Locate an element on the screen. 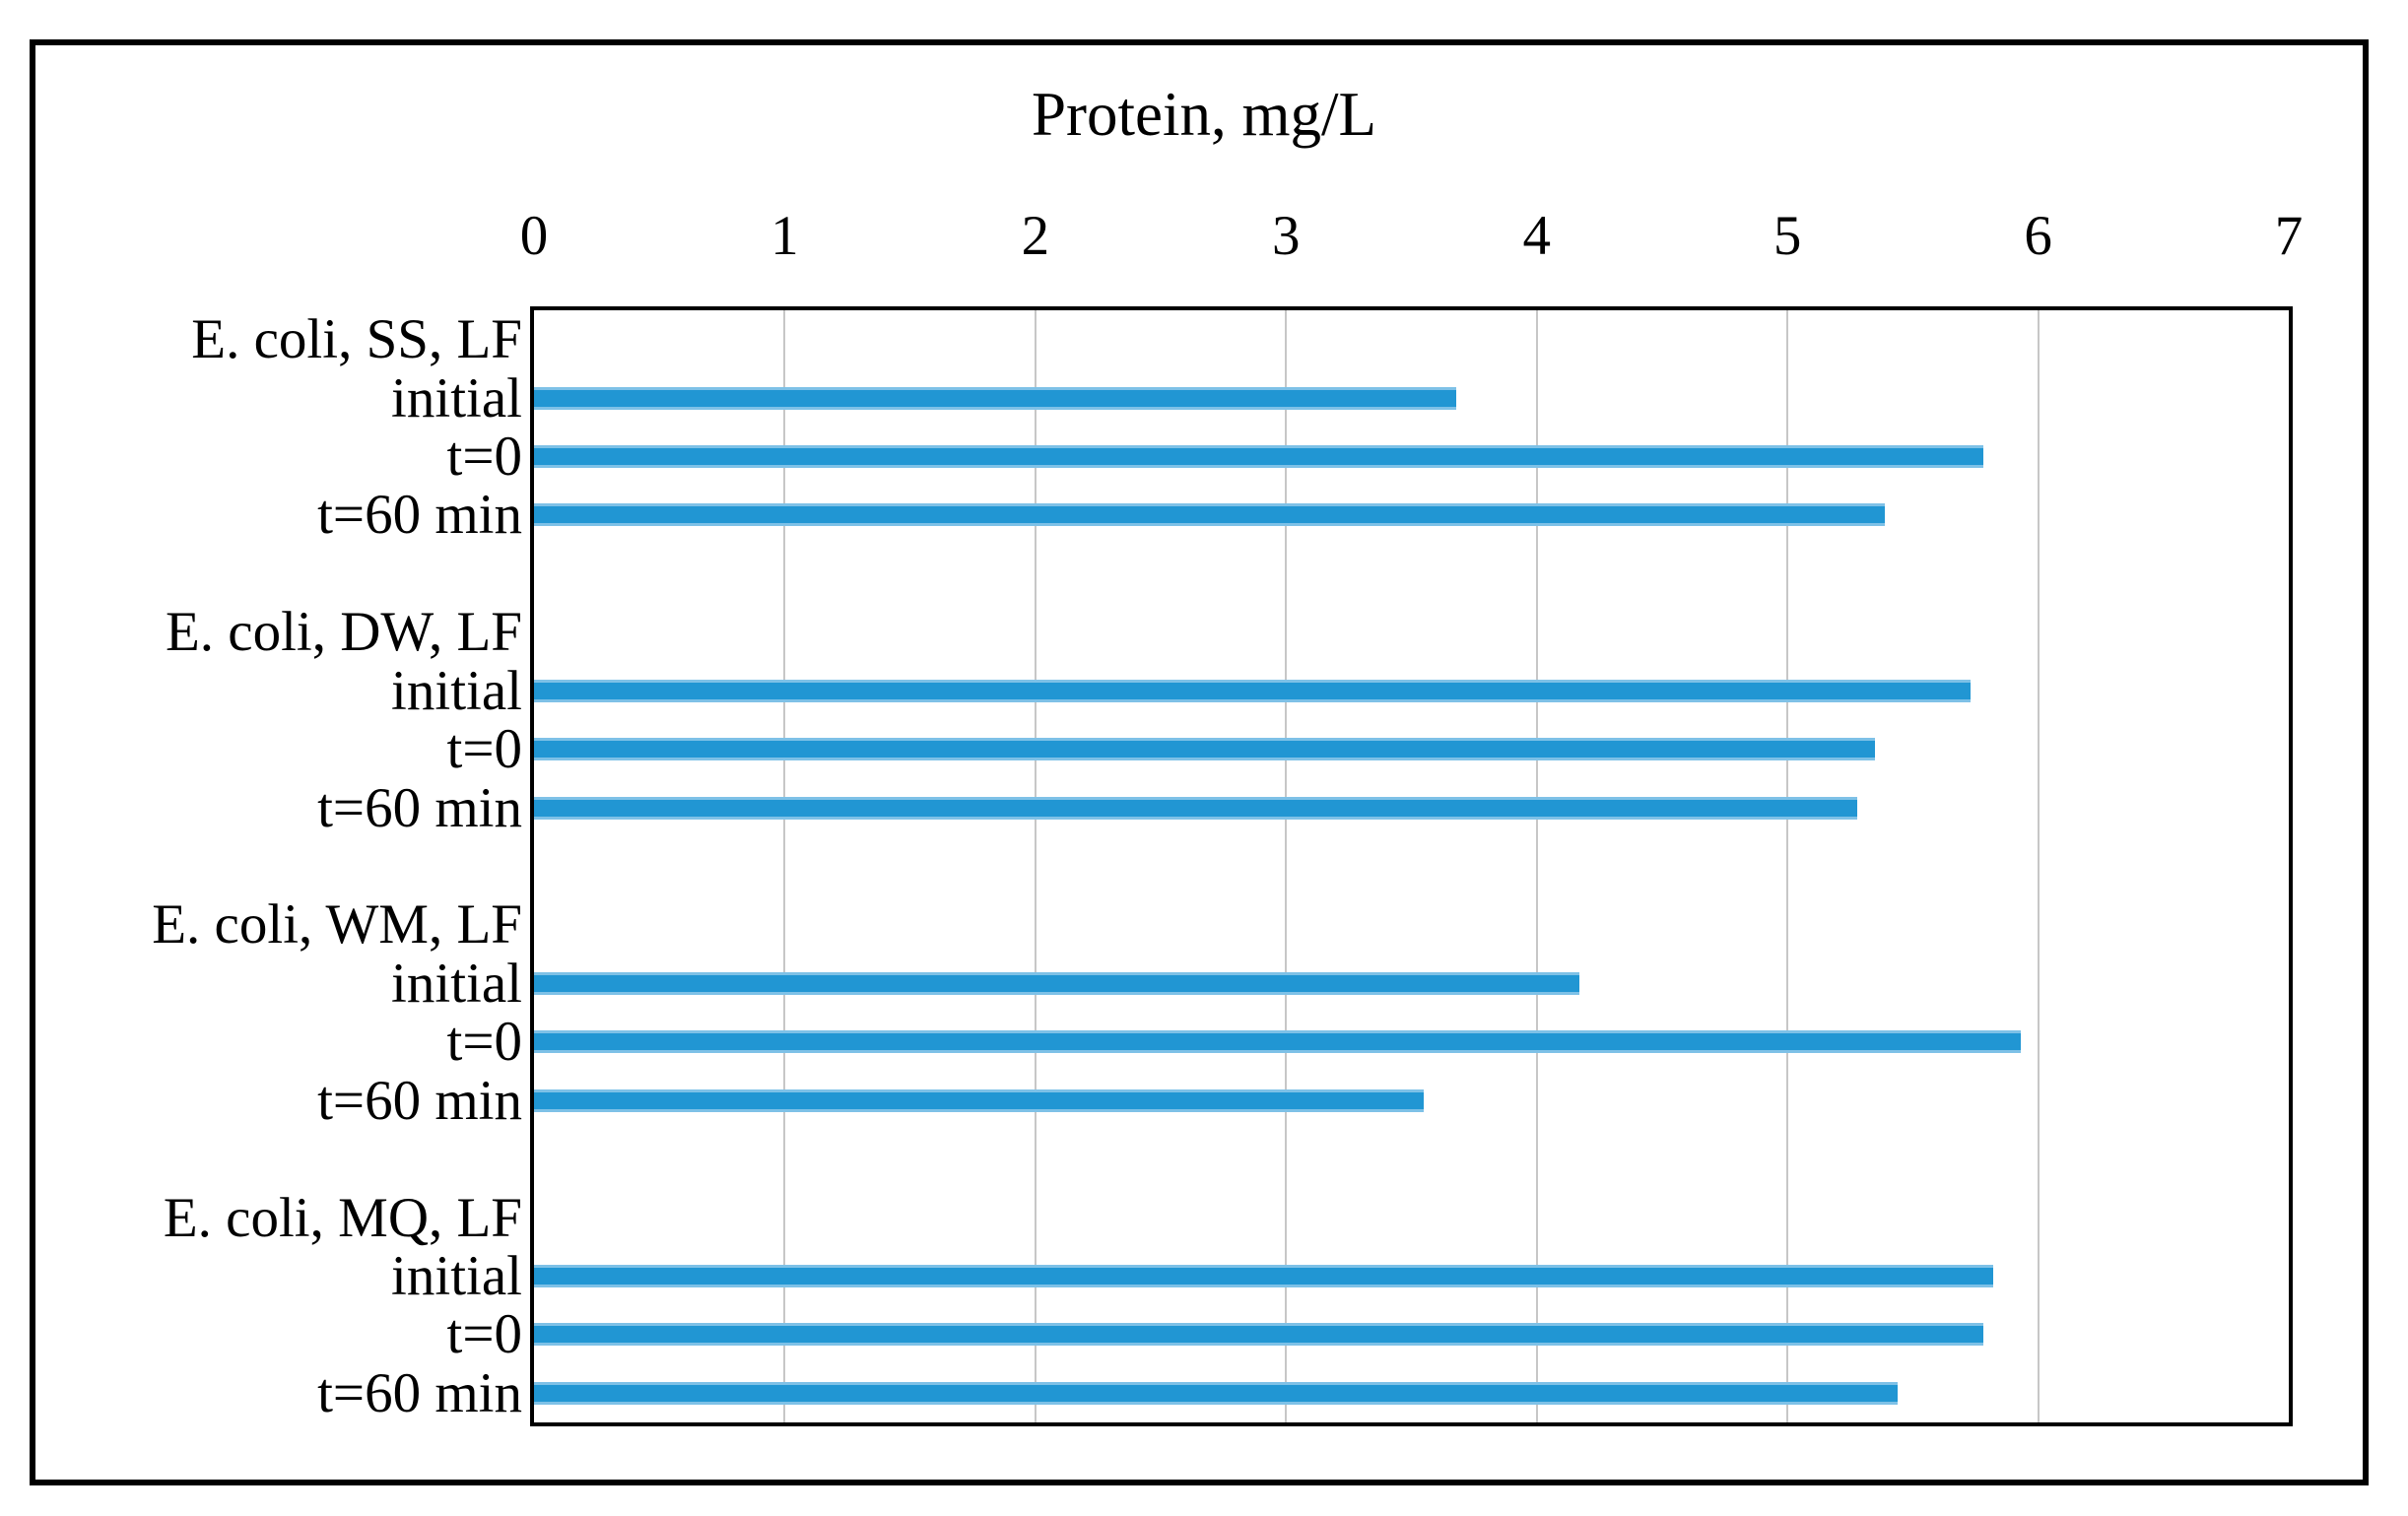 The image size is (2408, 1516). x-tick-label: 7 is located at coordinates (2289, 236).